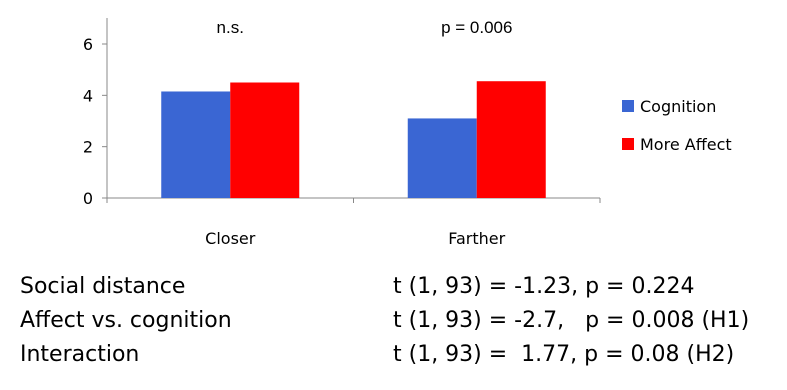 The height and width of the screenshot is (390, 787). I want to click on y-tick-label: 0, so click(88, 198).